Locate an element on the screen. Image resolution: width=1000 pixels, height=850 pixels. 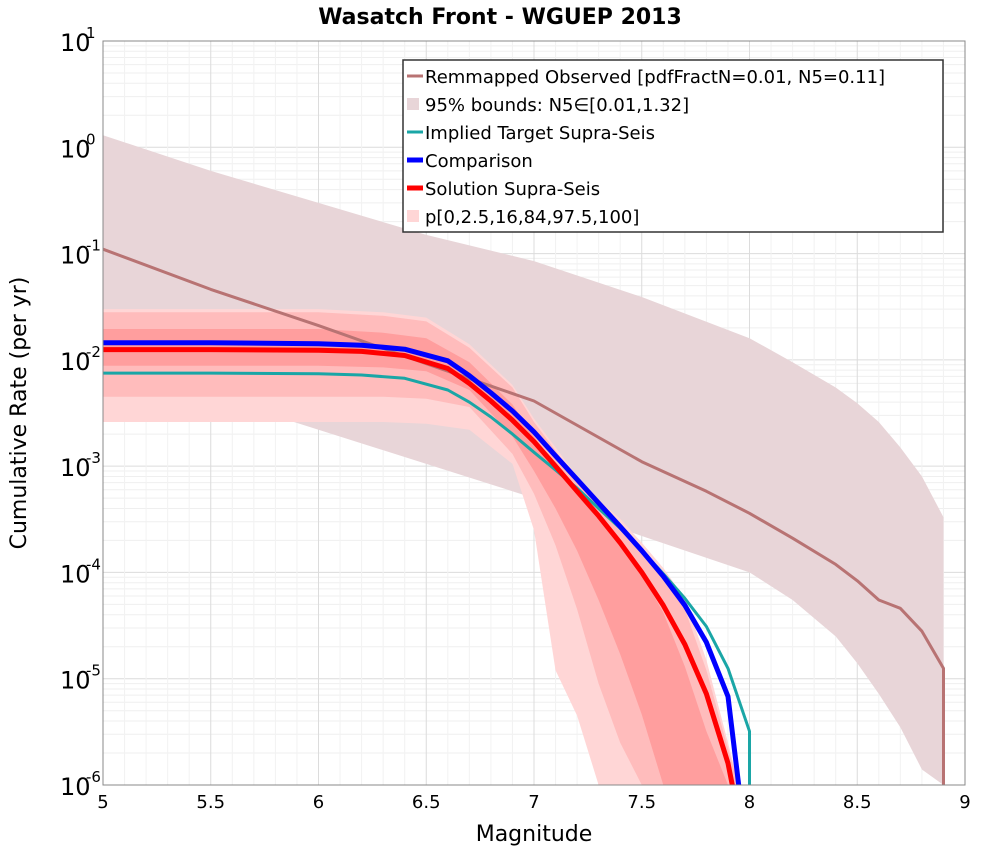
legend-entry: 95% bounds: N5∈[0.01,1.32] is located at coordinates (548, 105).